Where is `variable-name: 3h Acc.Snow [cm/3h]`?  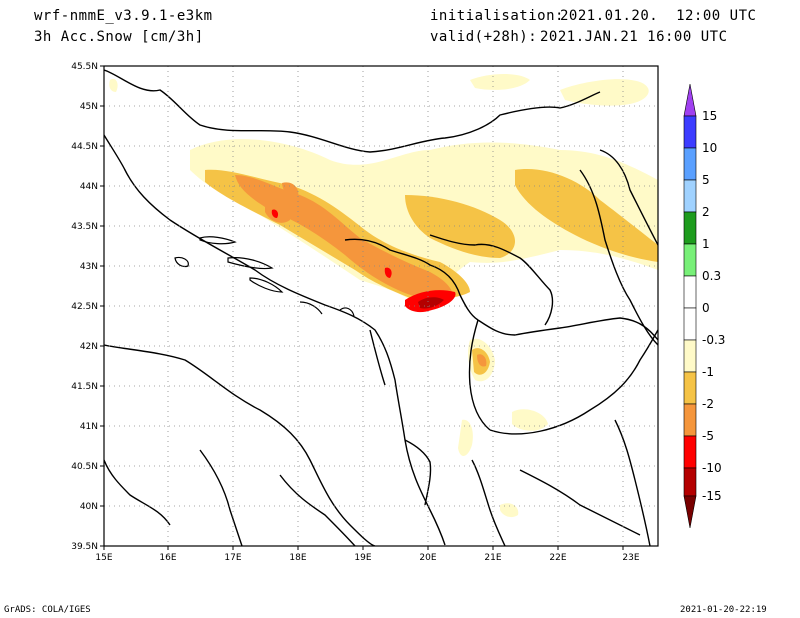
variable-name: 3h Acc.Snow [cm/3h] is located at coordinates (119, 37).